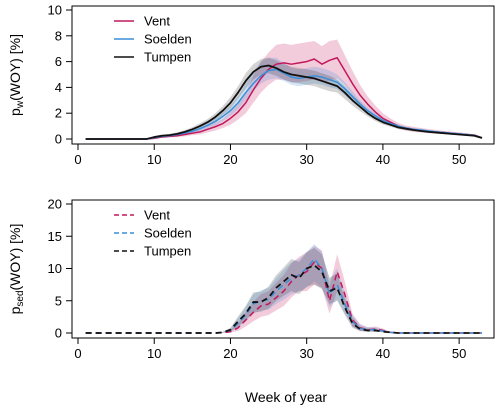  What do you see at coordinates (284, 102) in the screenshot?
I see `panel-pw-line-tumpen` at bounding box center [284, 102].